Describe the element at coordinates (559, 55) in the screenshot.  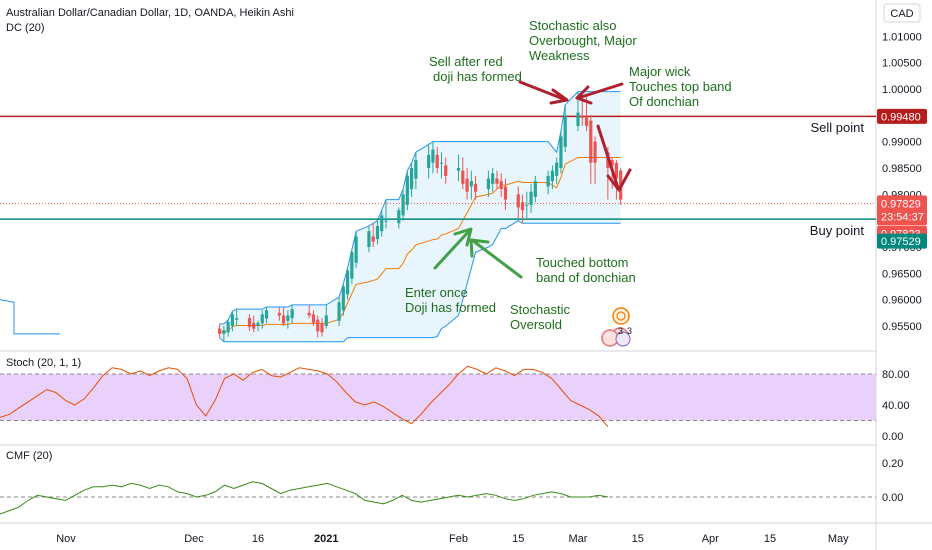
I see `annot-stoch-ob-3: Weakness` at that location.